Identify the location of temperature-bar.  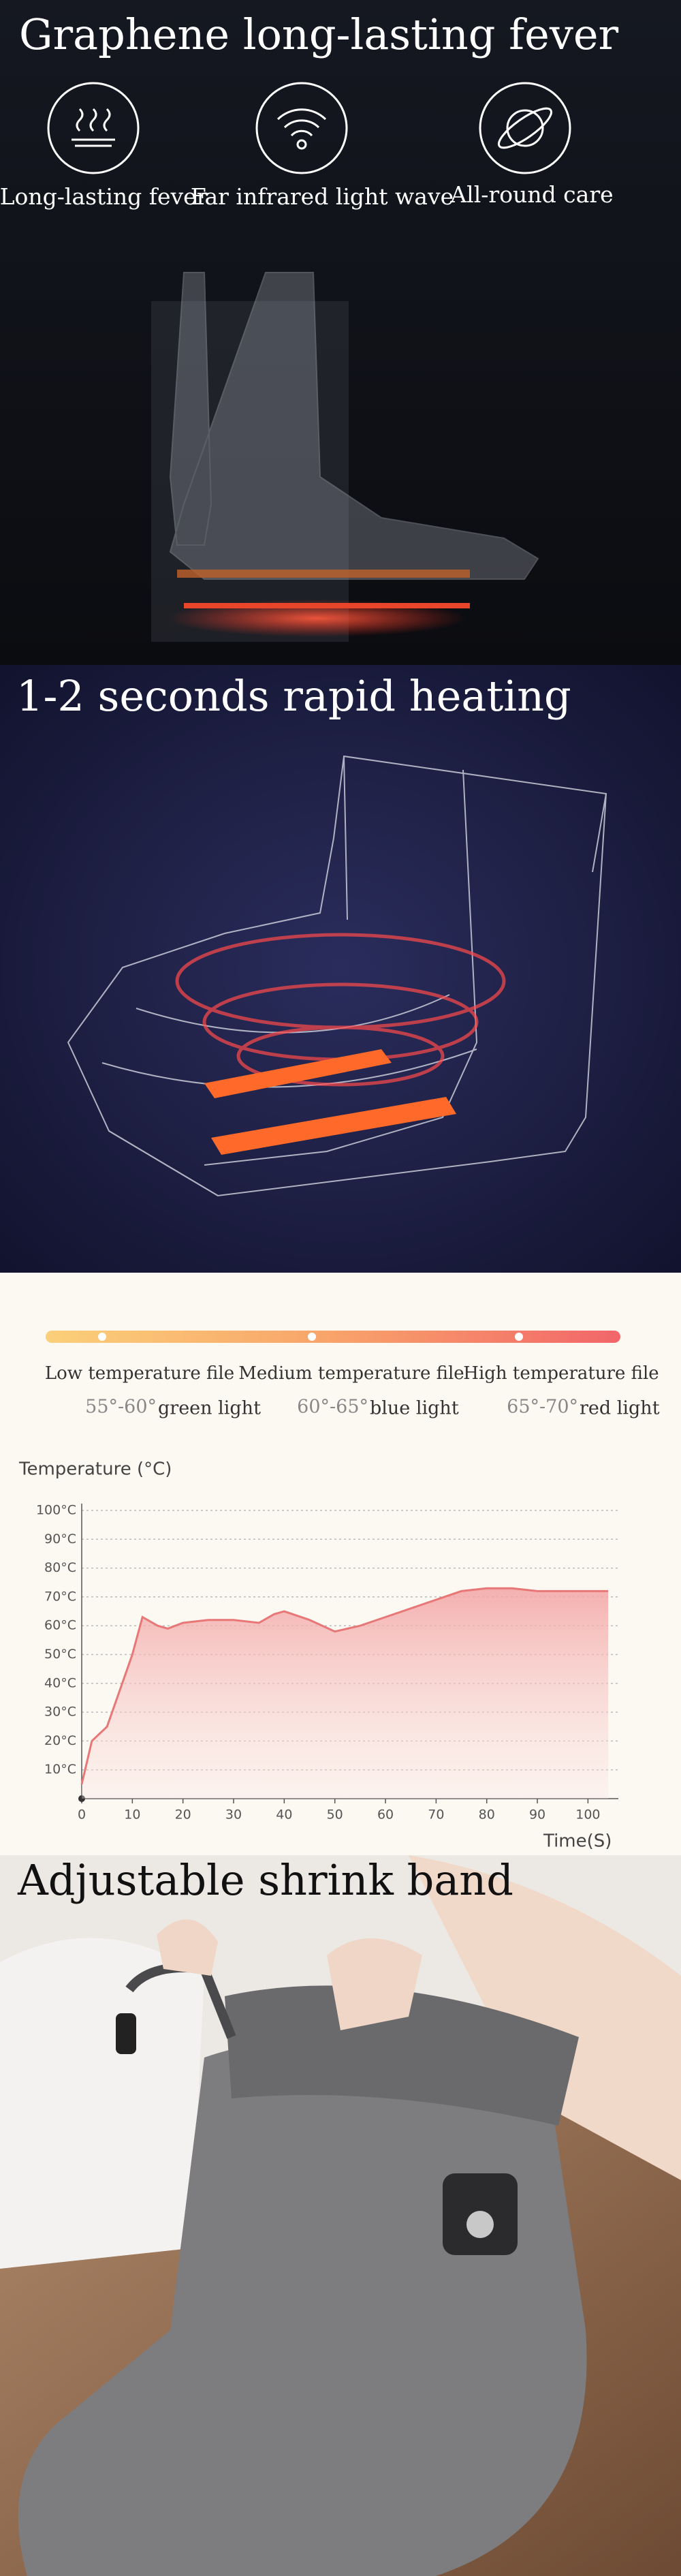
(333, 1337).